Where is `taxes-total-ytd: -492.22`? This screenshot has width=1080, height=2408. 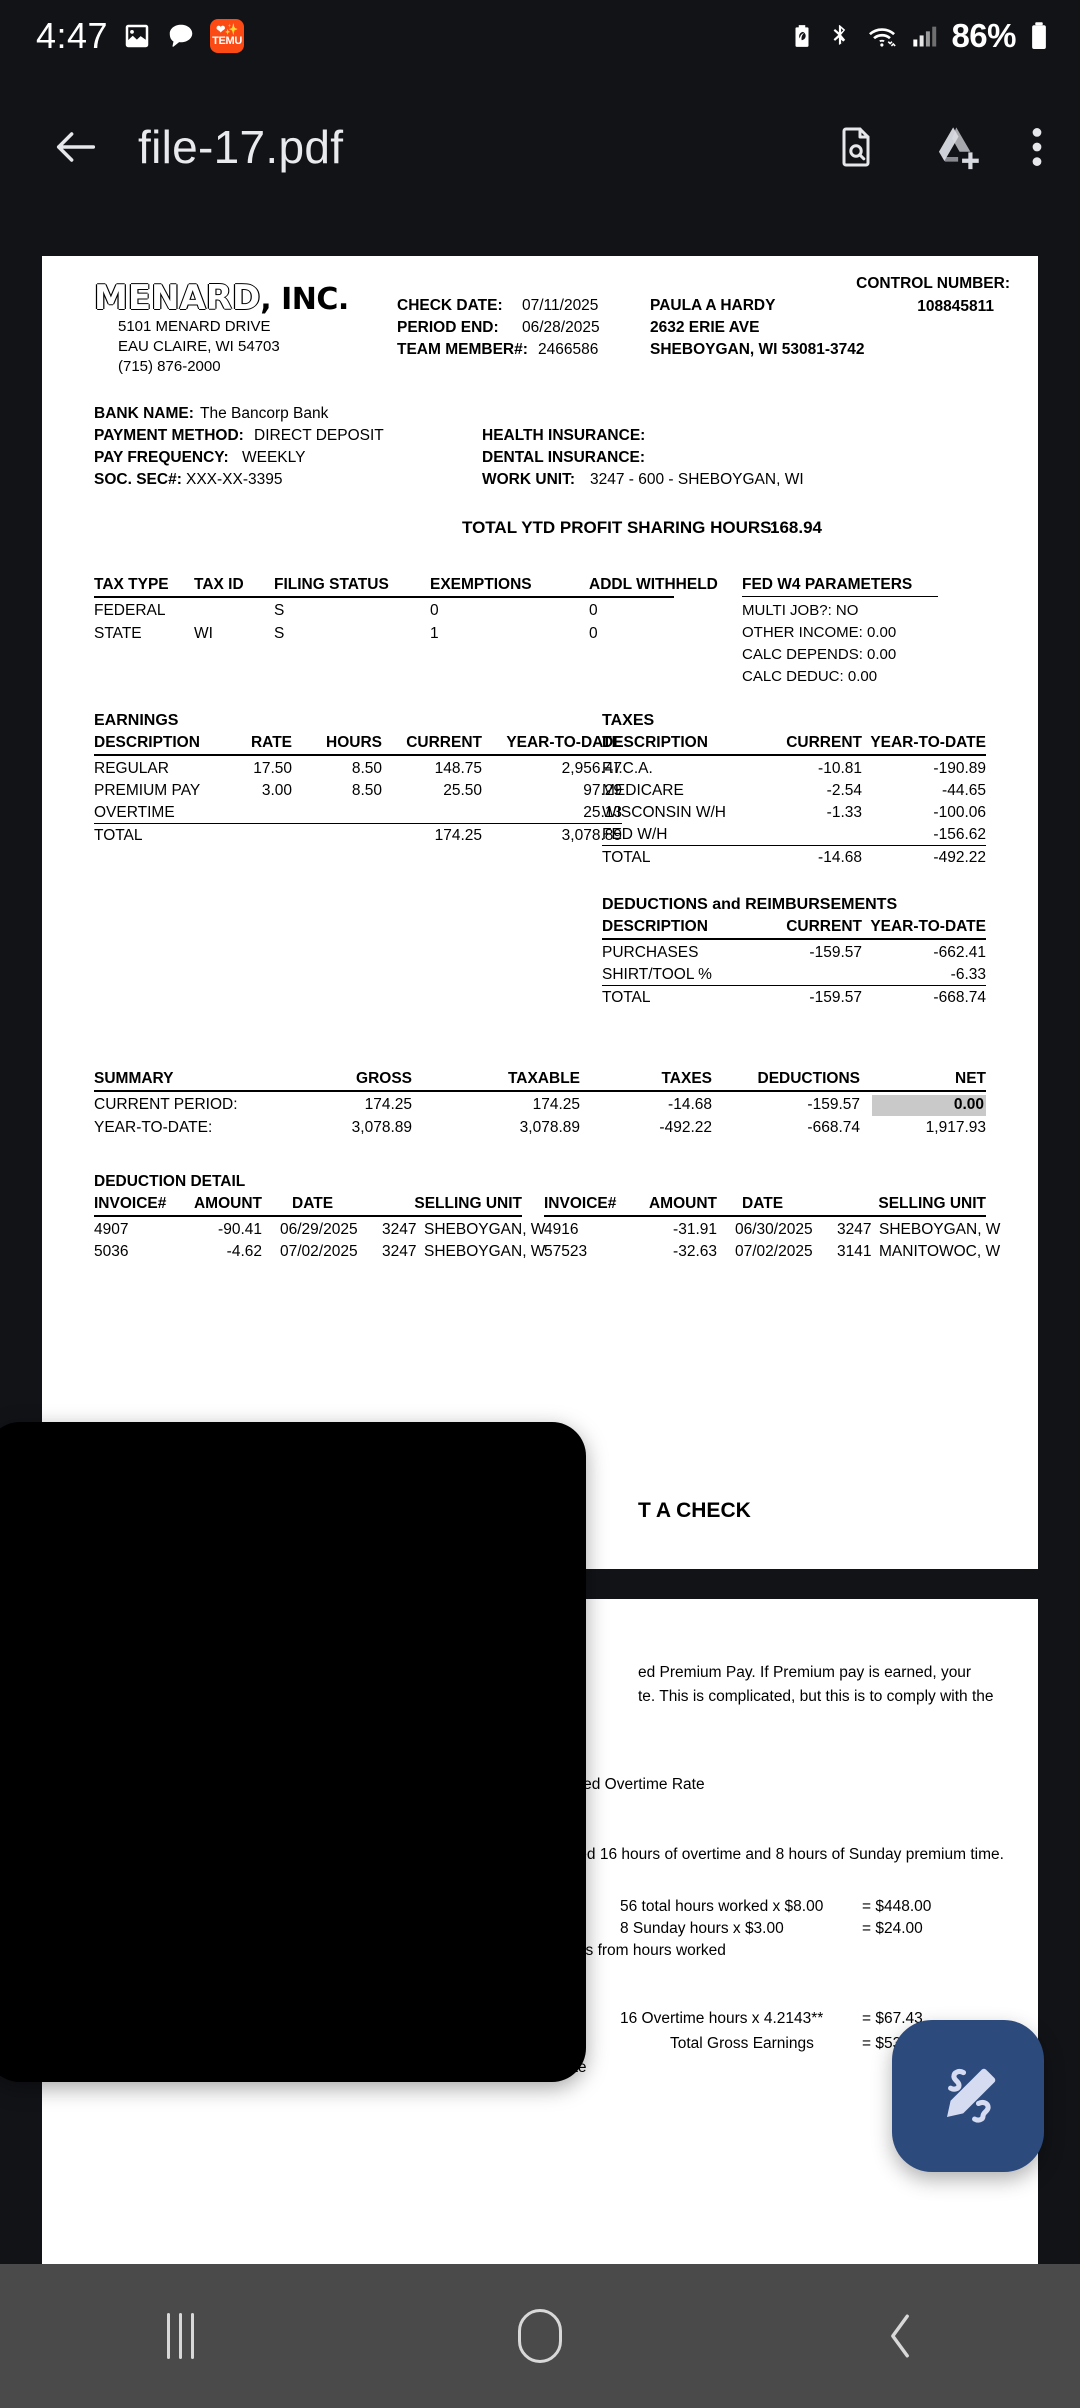
taxes-total-ytd: -492.22 is located at coordinates (959, 857).